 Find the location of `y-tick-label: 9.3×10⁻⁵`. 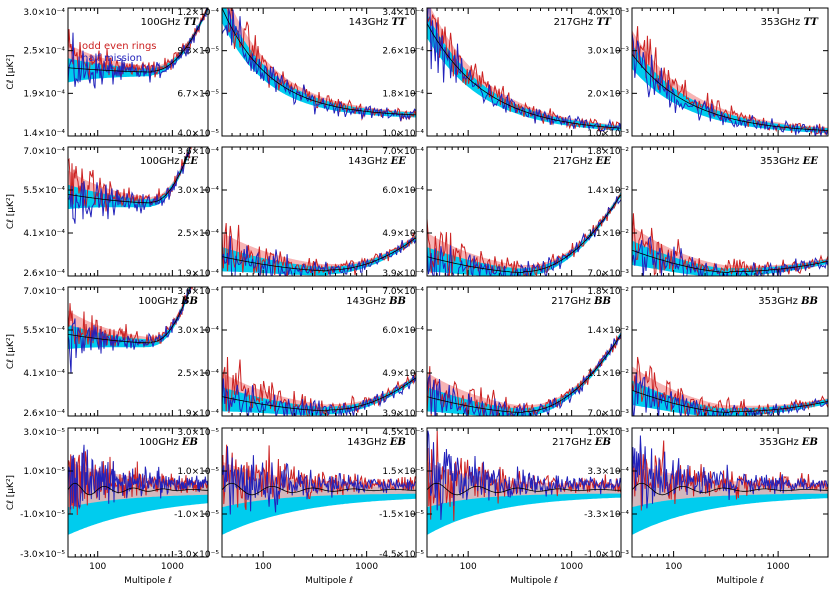

y-tick-label: 9.3×10⁻⁵ is located at coordinates (198, 52).